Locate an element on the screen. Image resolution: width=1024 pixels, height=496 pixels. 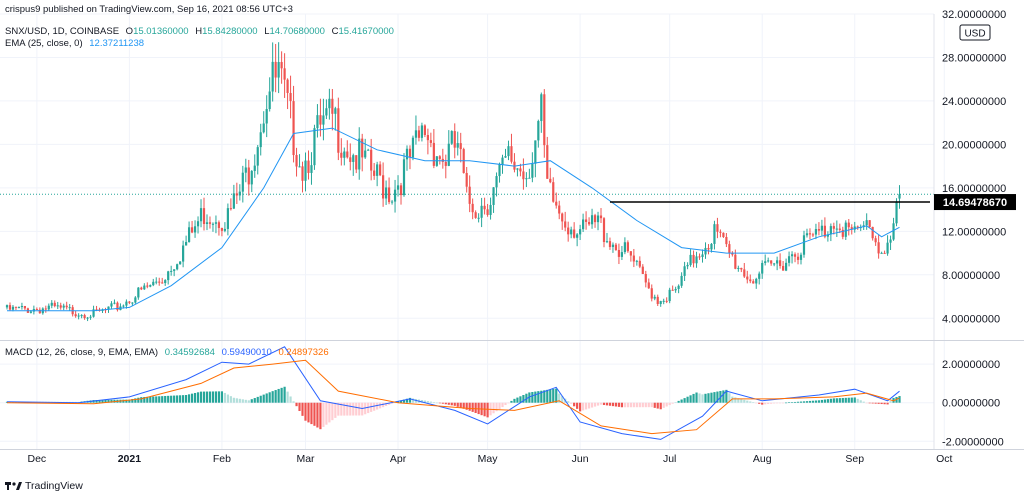
time-tick-label: Jun is located at coordinates (580, 459).